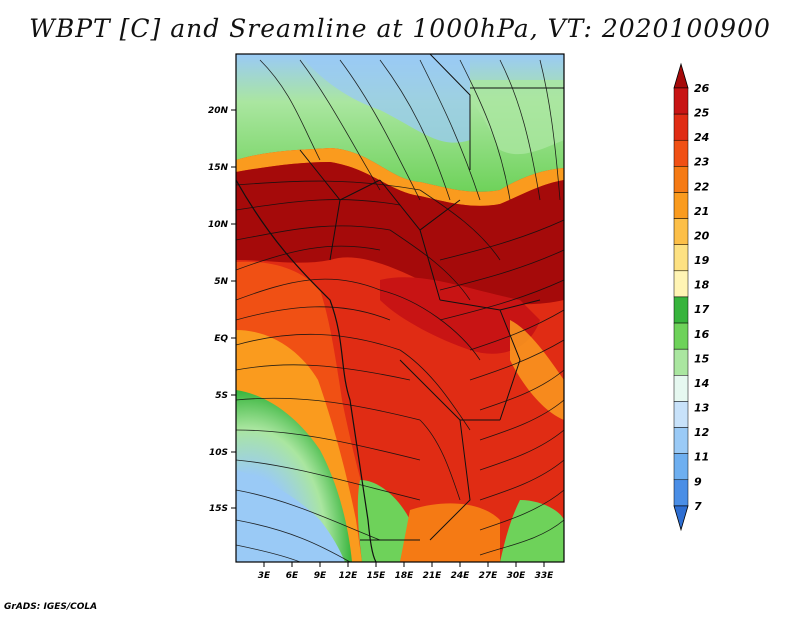 This screenshot has width=800, height=618. Describe the element at coordinates (517, 576) in the screenshot. I see `lon-label: 30E` at that location.